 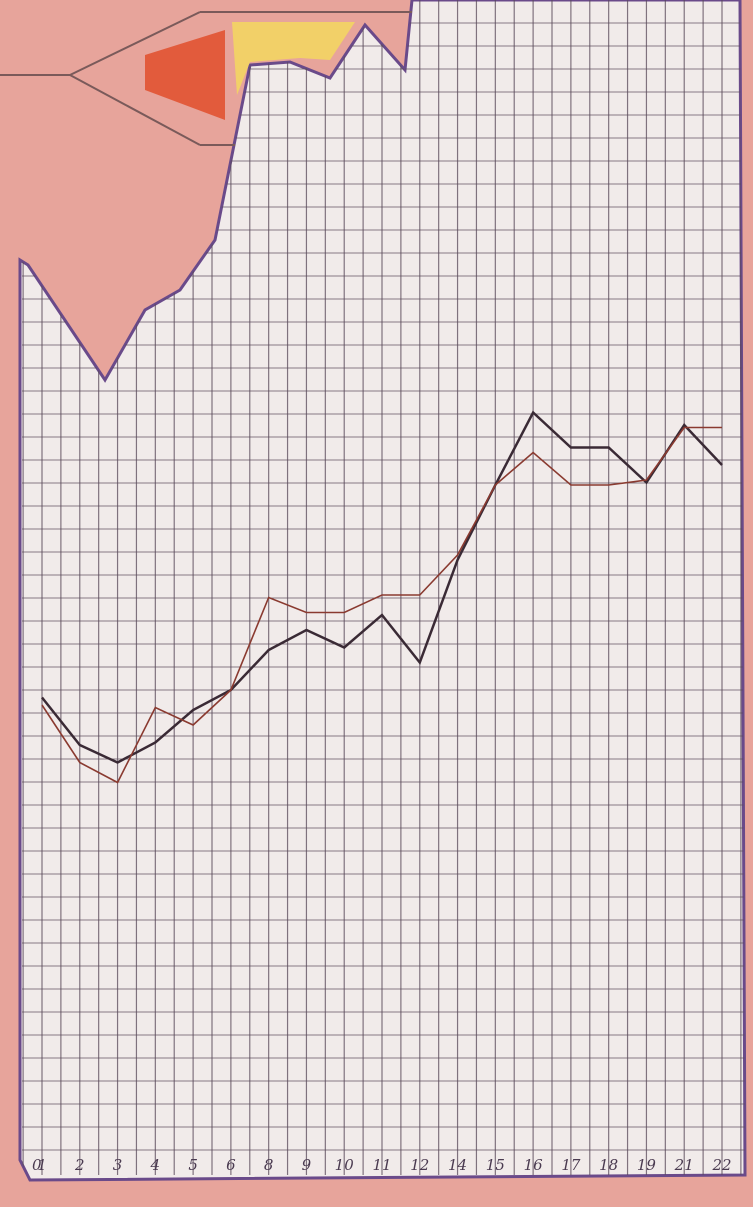 I want to click on origin-label: 0, so click(x=37, y=1165).